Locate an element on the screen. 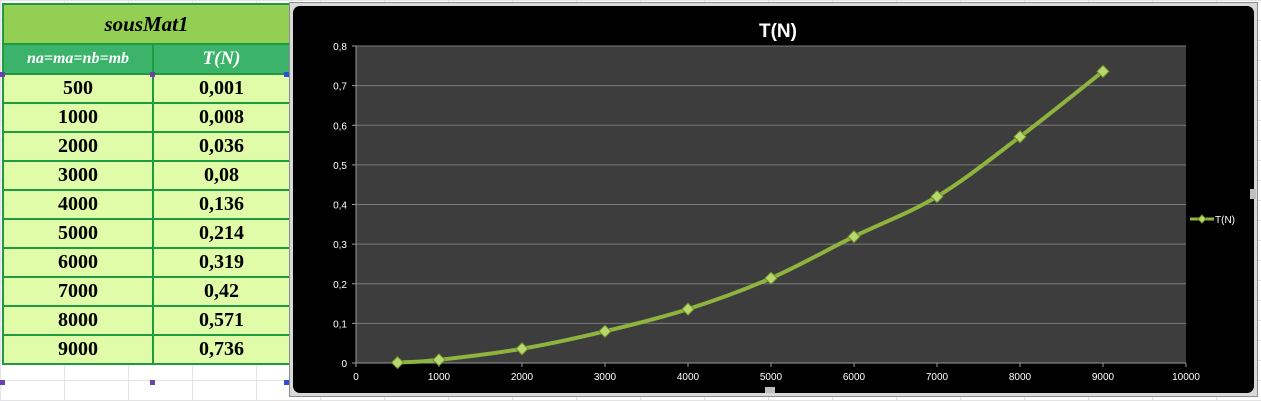 The height and width of the screenshot is (401, 1261). cell-n: 9000 is located at coordinates (78, 349).